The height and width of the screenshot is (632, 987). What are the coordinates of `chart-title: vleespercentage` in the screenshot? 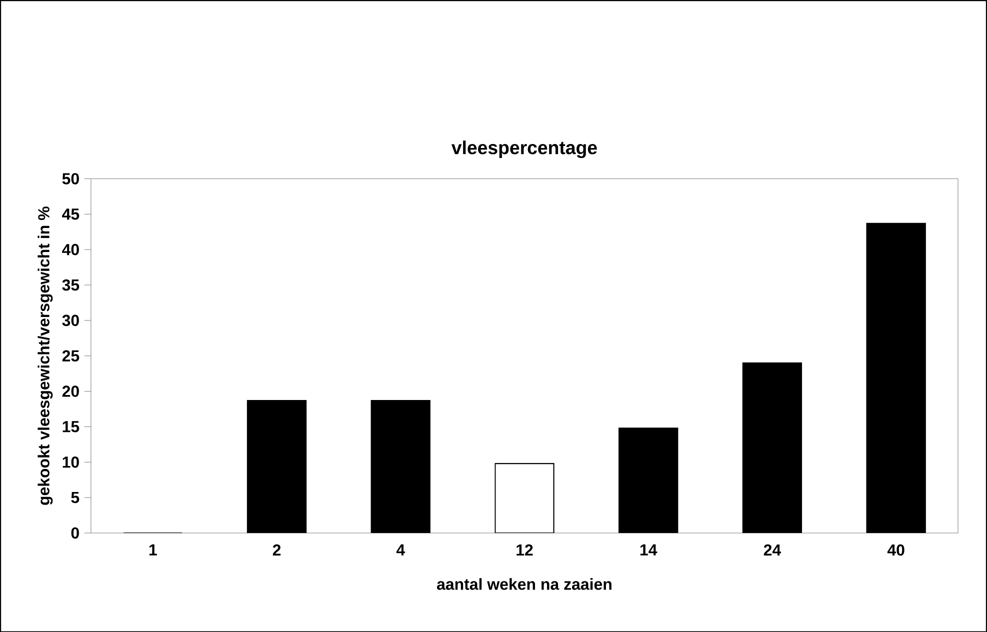 It's located at (524, 149).